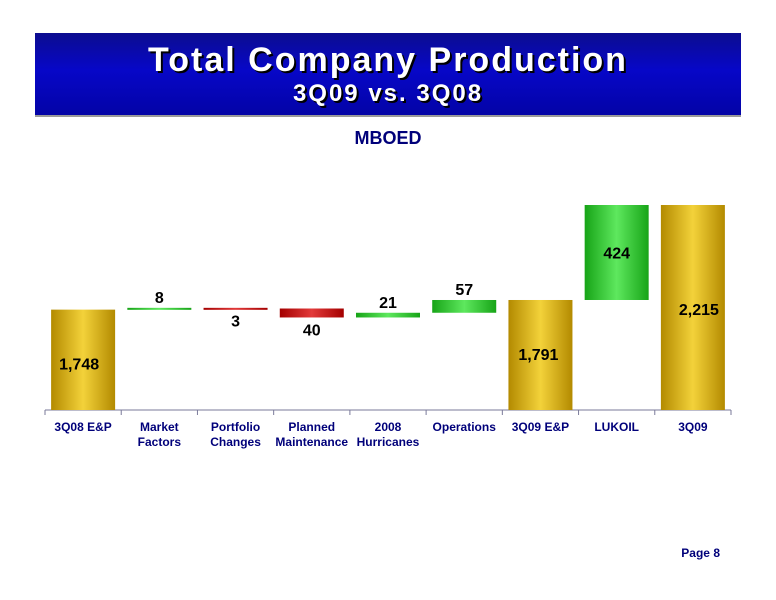 The height and width of the screenshot is (600, 776). I want to click on category-label-2: Portfolio, so click(235, 427).